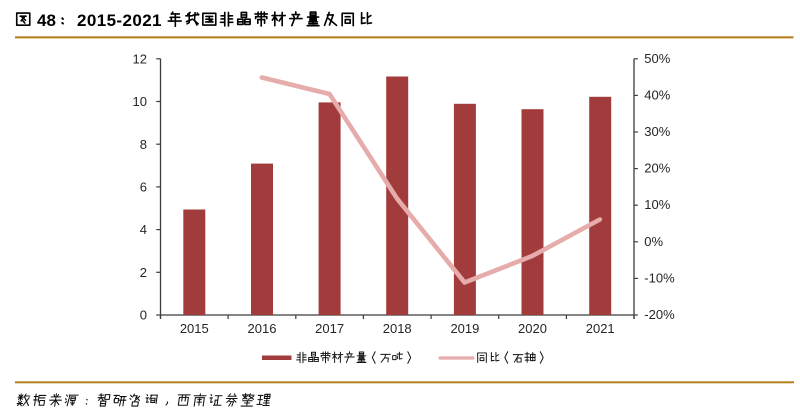  What do you see at coordinates (329, 328) in the screenshot?
I see `svg-text: 2017` at bounding box center [329, 328].